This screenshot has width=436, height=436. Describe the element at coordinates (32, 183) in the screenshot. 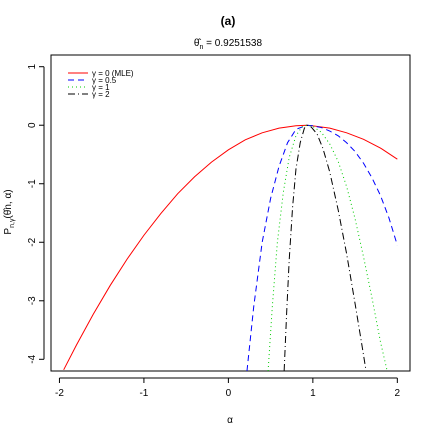

I see `y-tick-label: -1` at that location.